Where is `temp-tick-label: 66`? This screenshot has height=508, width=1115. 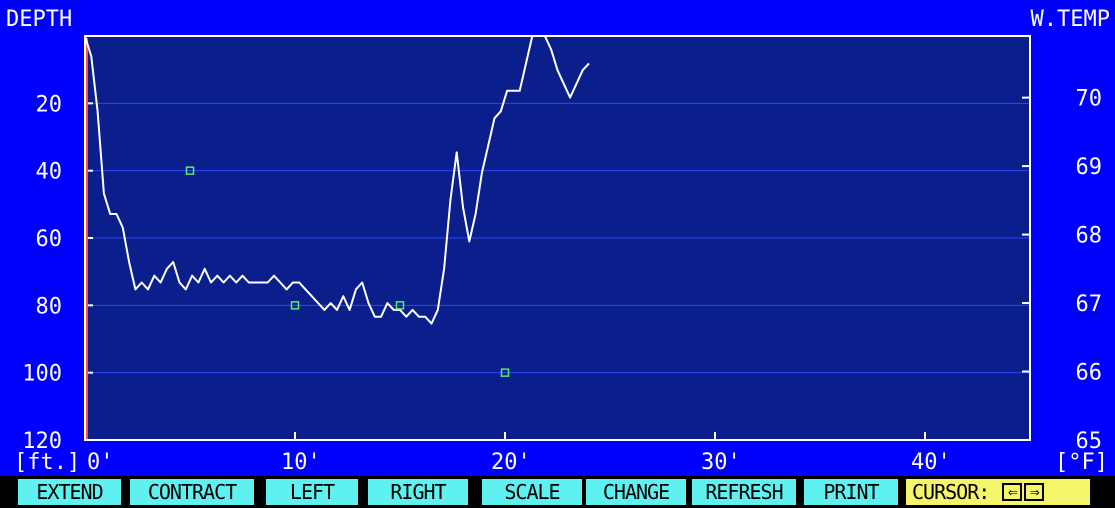 temp-tick-label: 66 is located at coordinates (1089, 373).